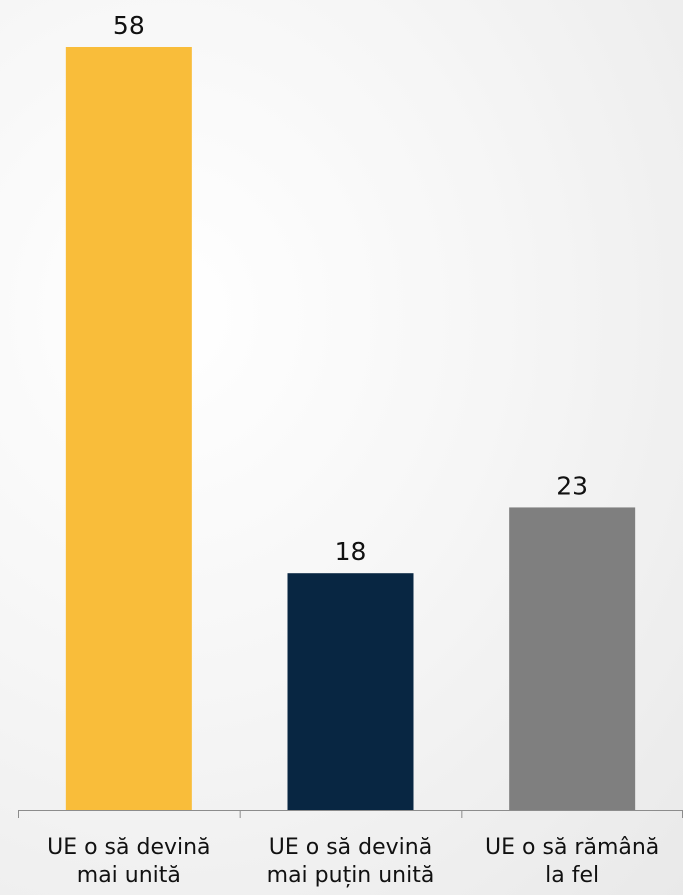  What do you see at coordinates (572, 485) in the screenshot?
I see `value-label-3: 23` at bounding box center [572, 485].